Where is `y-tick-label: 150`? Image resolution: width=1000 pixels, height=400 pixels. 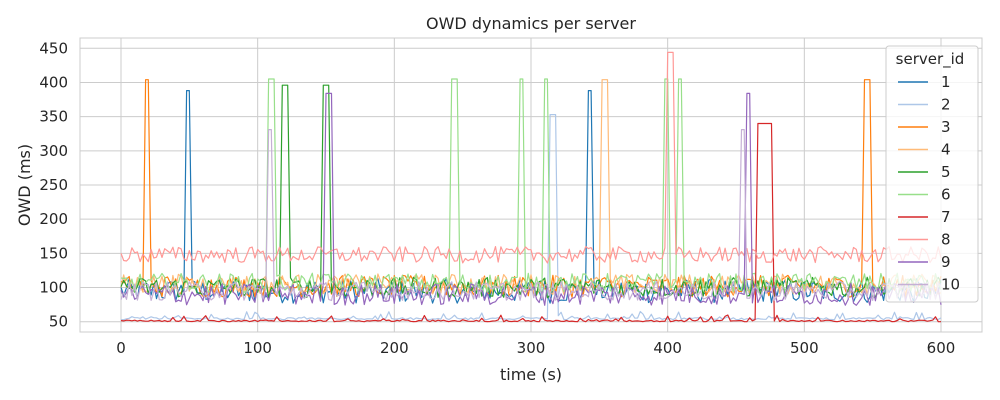
y-tick-label: 150 is located at coordinates (53, 253).